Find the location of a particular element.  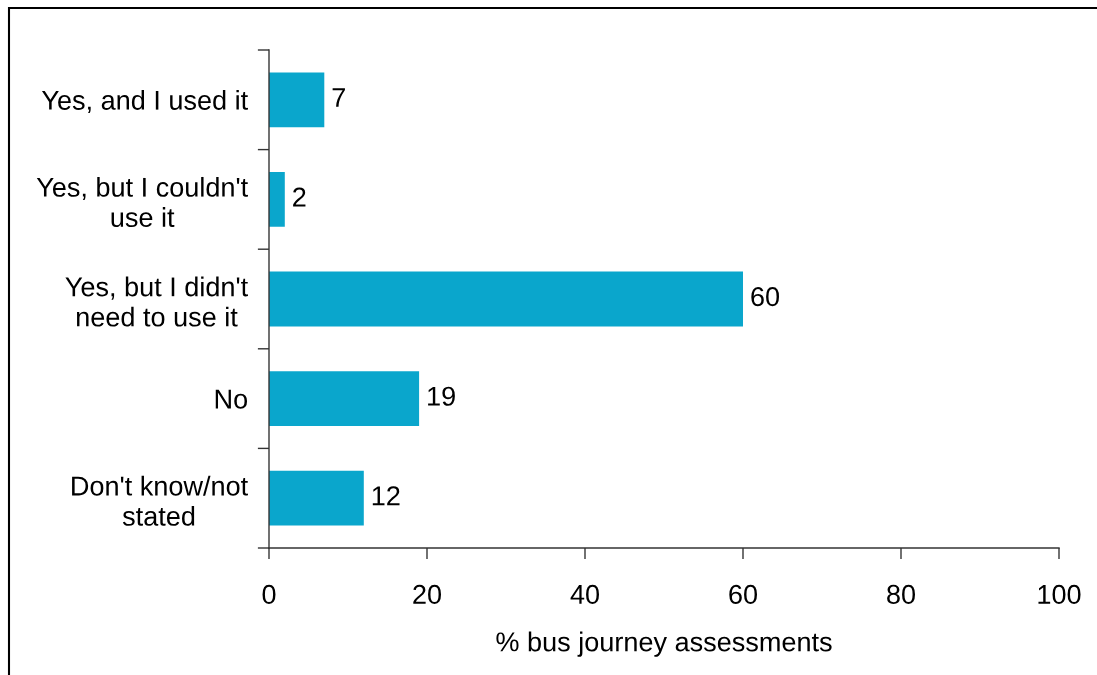

y-tick-label: Yes, but I didn't need to use it is located at coordinates (156, 301).